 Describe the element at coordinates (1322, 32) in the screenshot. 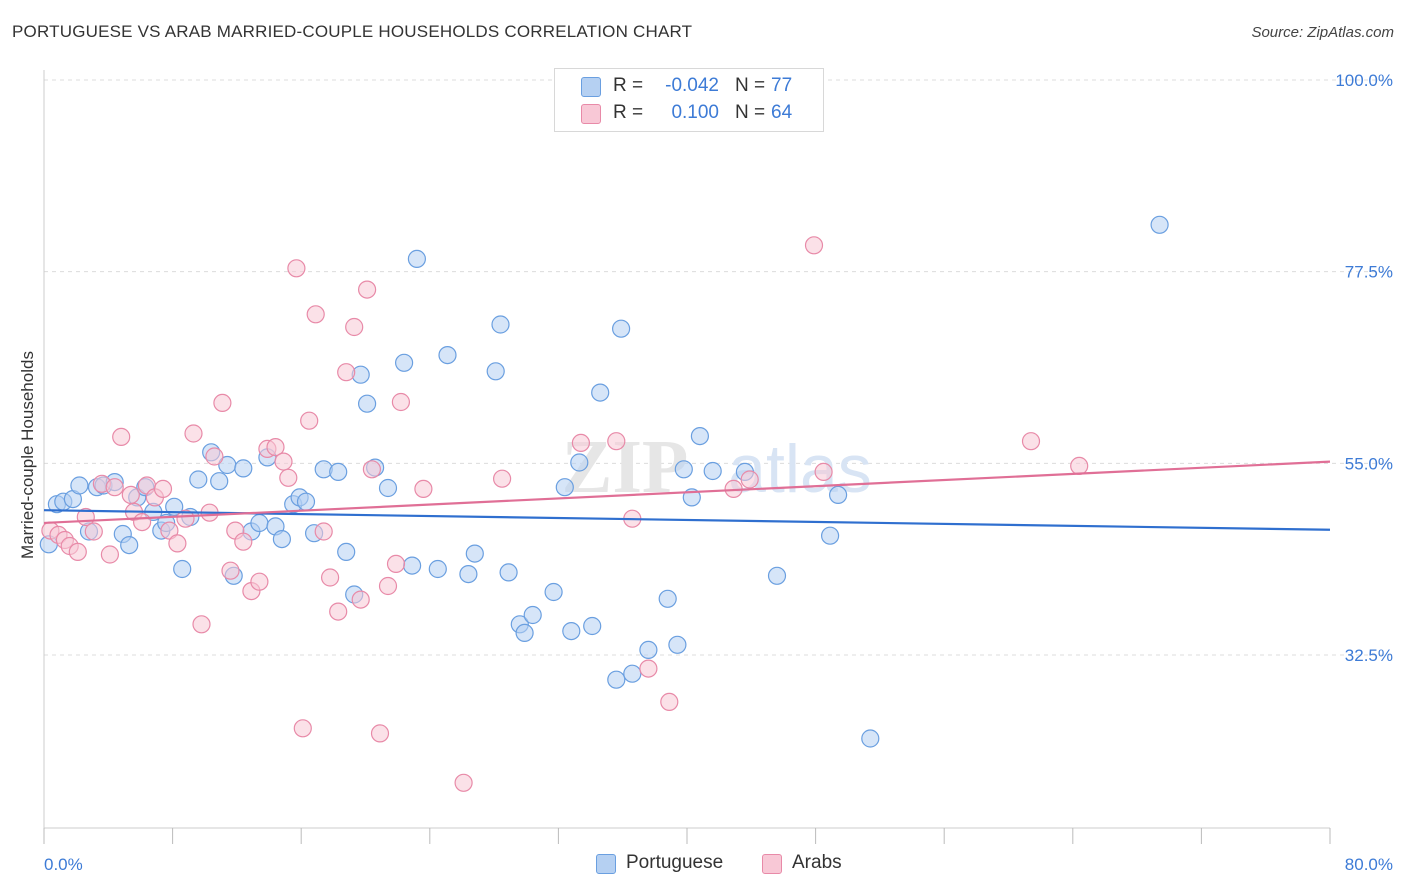

I see `source-credit: Source: ZipAtlas.com` at that location.